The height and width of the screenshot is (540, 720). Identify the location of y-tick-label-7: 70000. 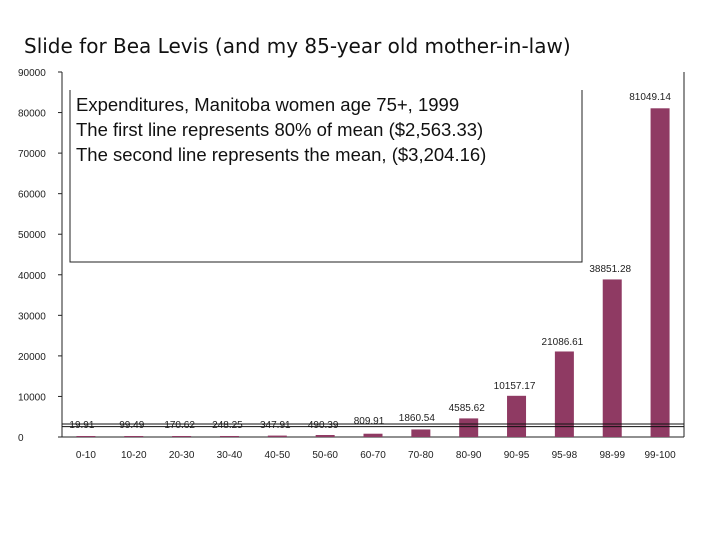
(32, 154).